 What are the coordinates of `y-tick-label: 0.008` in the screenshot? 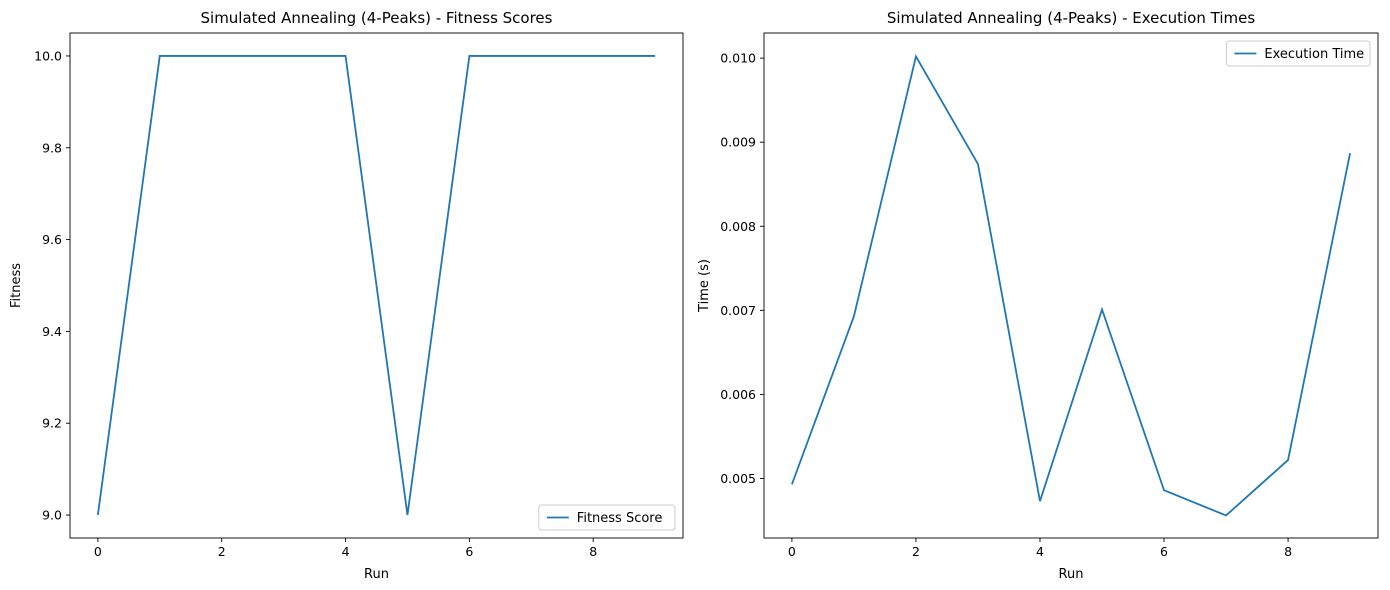 It's located at (738, 226).